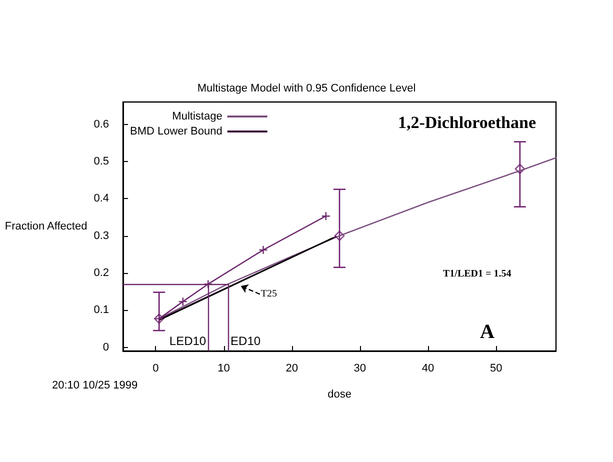 This screenshot has height=462, width=613. Describe the element at coordinates (101, 161) in the screenshot. I see `y-tick-label: 0.5` at that location.